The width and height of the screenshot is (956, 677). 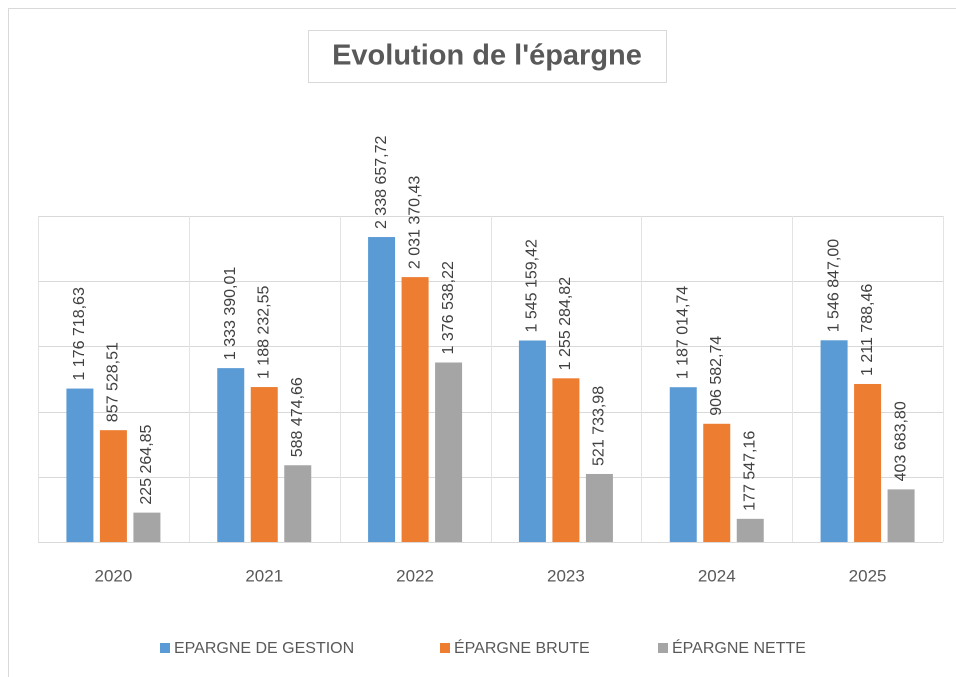 What do you see at coordinates (833, 286) in the screenshot?
I see `value-label: 1 546 847,00` at bounding box center [833, 286].